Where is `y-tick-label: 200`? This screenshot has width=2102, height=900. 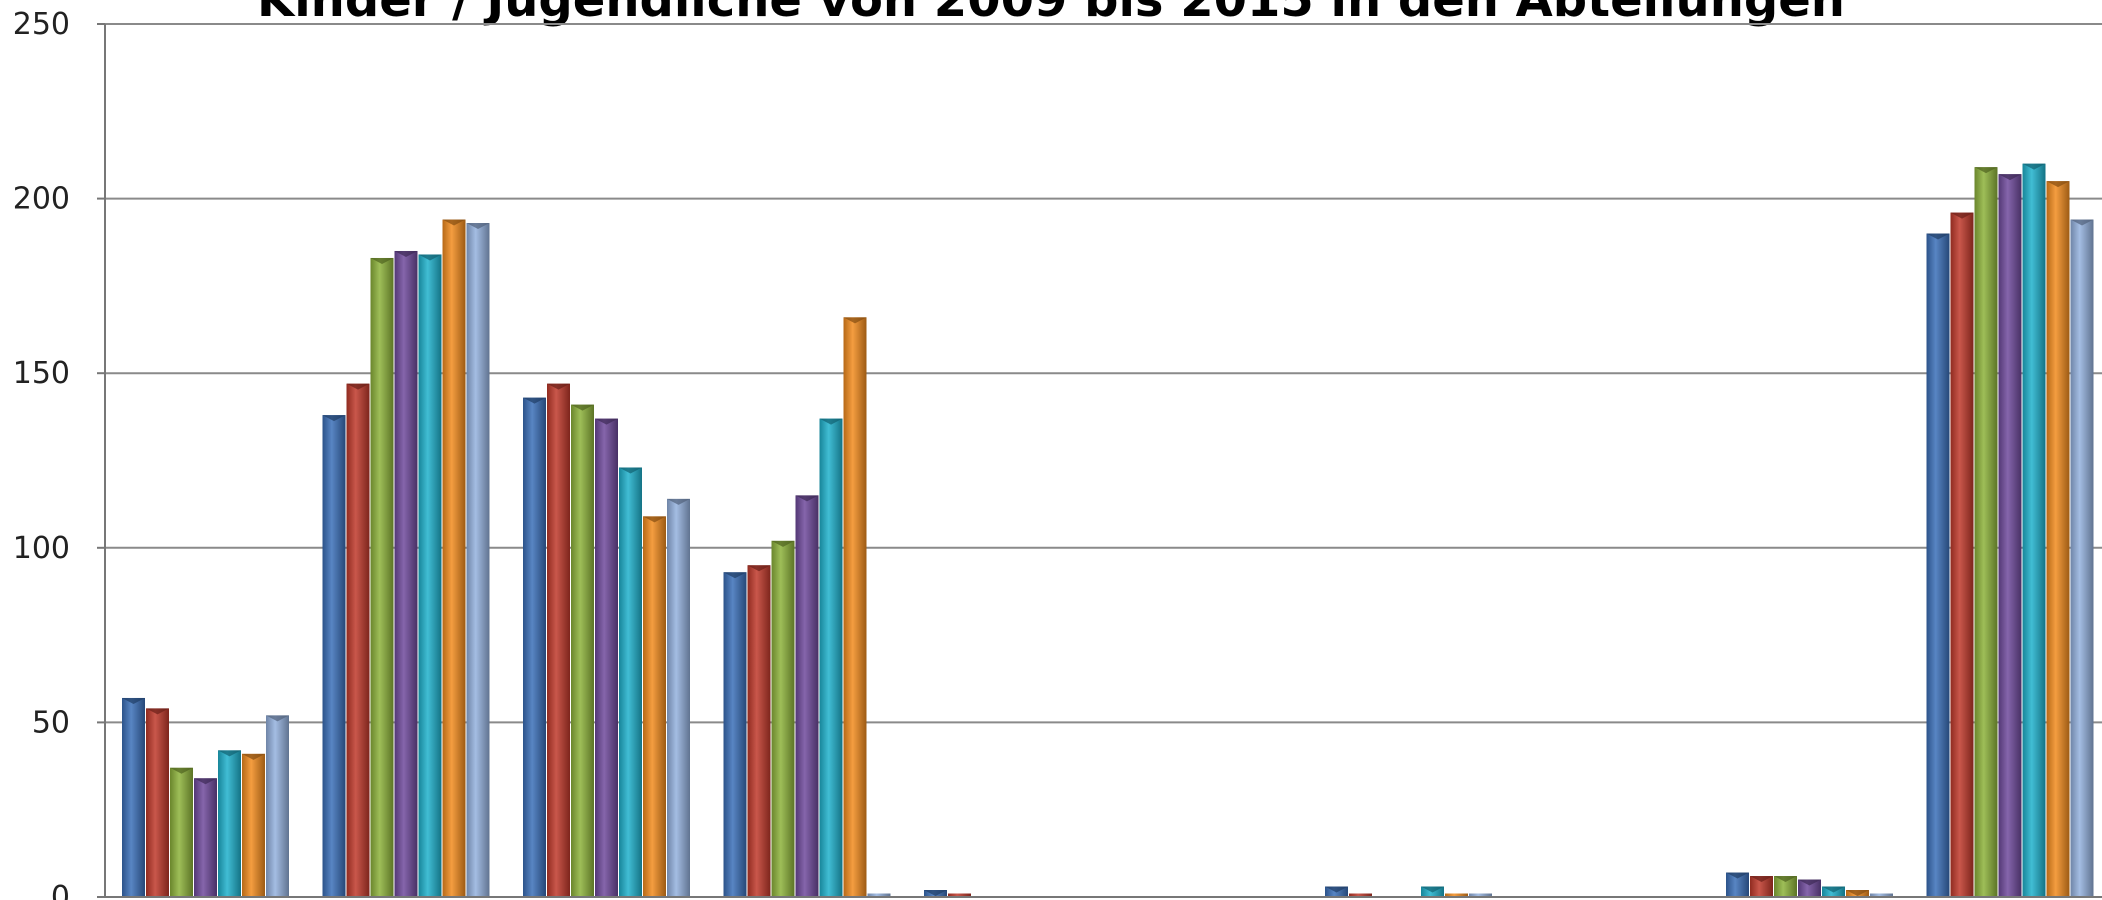
y-tick-label: 200 is located at coordinates (41, 199).